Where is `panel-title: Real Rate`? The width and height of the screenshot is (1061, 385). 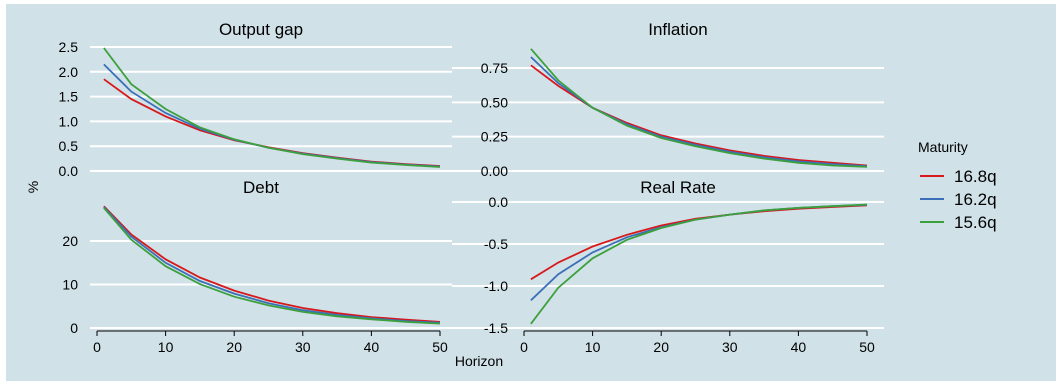 panel-title: Real Rate is located at coordinates (678, 187).